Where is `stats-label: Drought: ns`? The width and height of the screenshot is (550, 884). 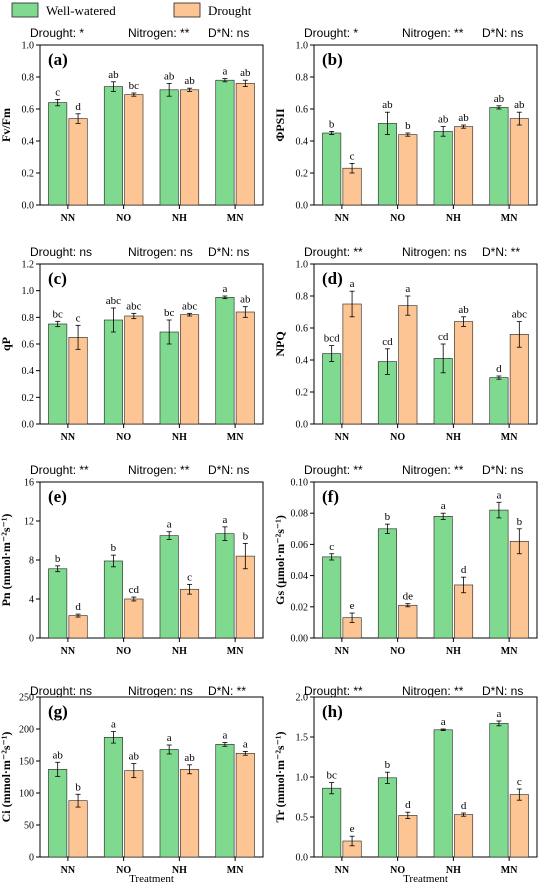 stats-label: Drought: ns is located at coordinates (61, 691).